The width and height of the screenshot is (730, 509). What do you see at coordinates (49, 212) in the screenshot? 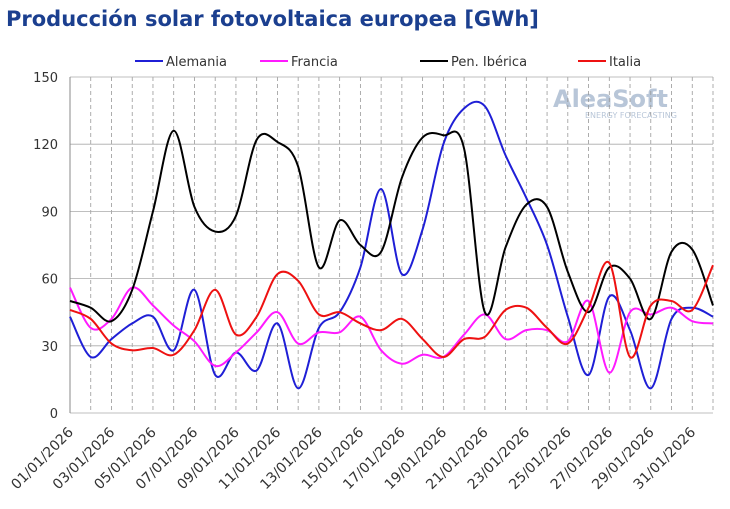
I see `y-tick-label: 90` at bounding box center [49, 212].